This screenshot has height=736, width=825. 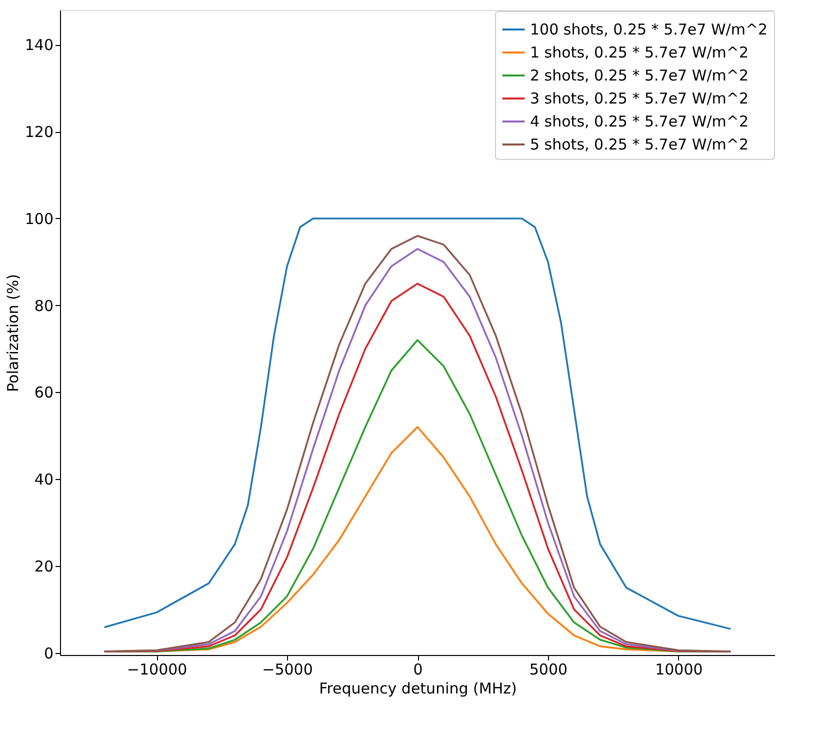 What do you see at coordinates (639, 145) in the screenshot?
I see `legend-label: 5 shots, 0.25 * 5.7e7 W/m^2` at bounding box center [639, 145].